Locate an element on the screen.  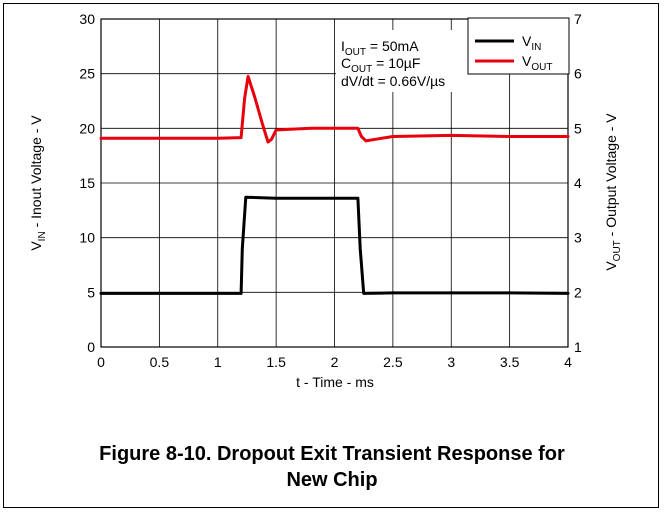
y-right-tick-label: 4 is located at coordinates (578, 183).